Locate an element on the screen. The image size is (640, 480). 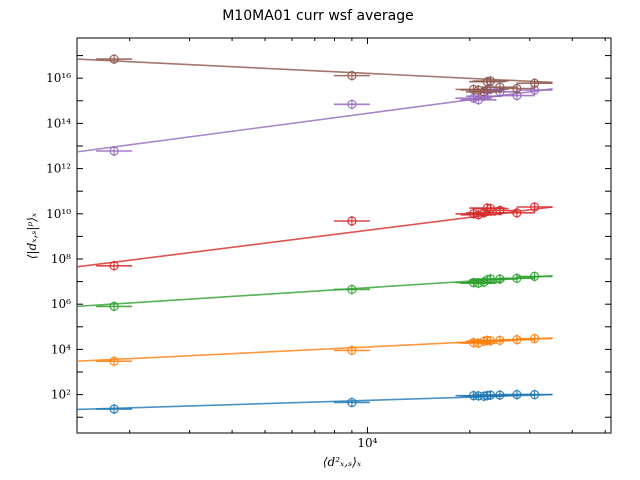
y-tick-label: 10² is located at coordinates (61, 395).